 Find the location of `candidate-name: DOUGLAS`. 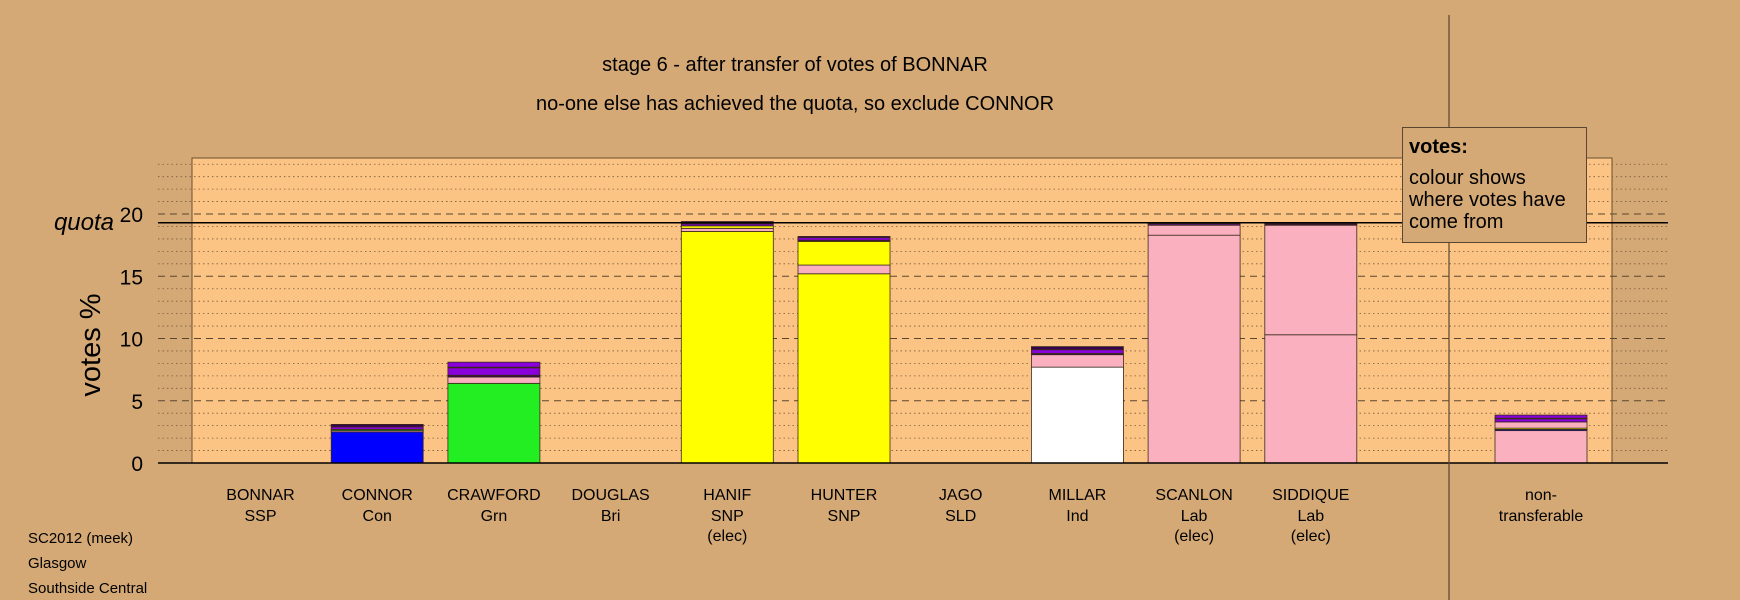

candidate-name: DOUGLAS is located at coordinates (610, 495).